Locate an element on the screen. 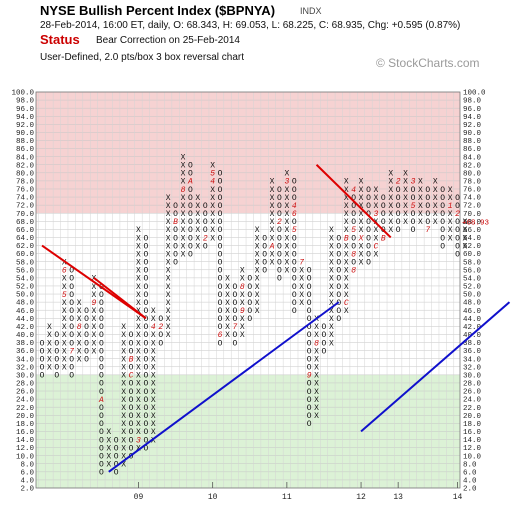 The width and height of the screenshot is (520, 514). y-tick-label-left: 68.0 is located at coordinates (25, 223).